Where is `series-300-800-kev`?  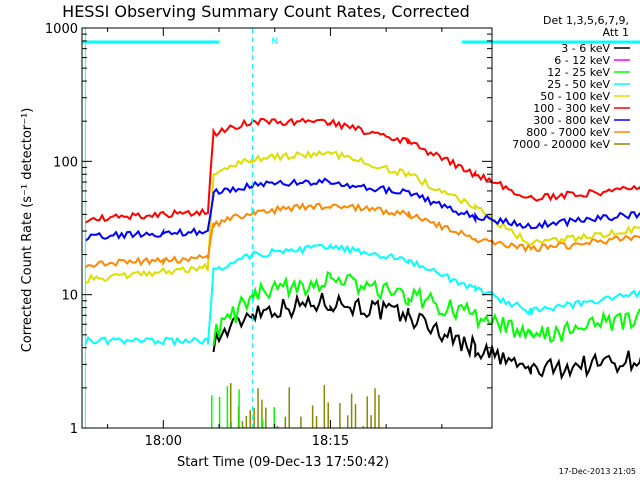
series-300-800-kev is located at coordinates (362, 209).